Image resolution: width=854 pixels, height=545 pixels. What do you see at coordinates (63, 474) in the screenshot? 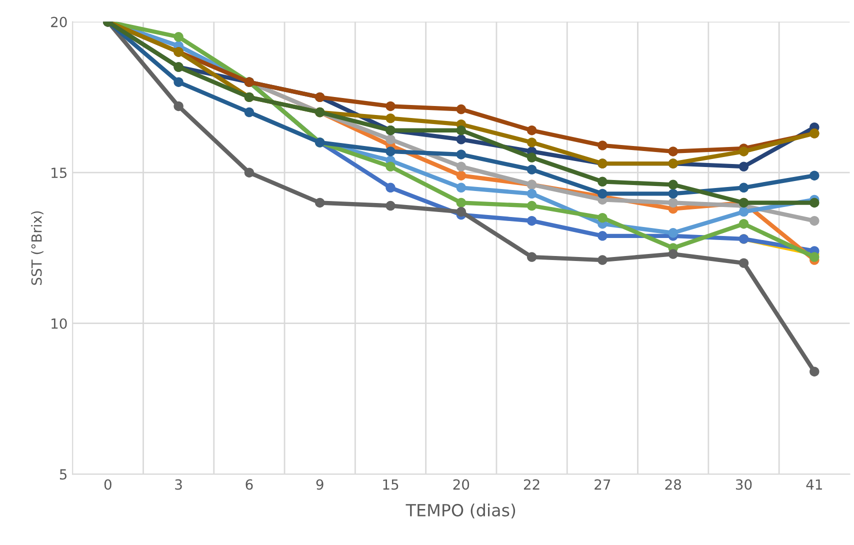
I see `y-tick-label: 5` at bounding box center [63, 474].